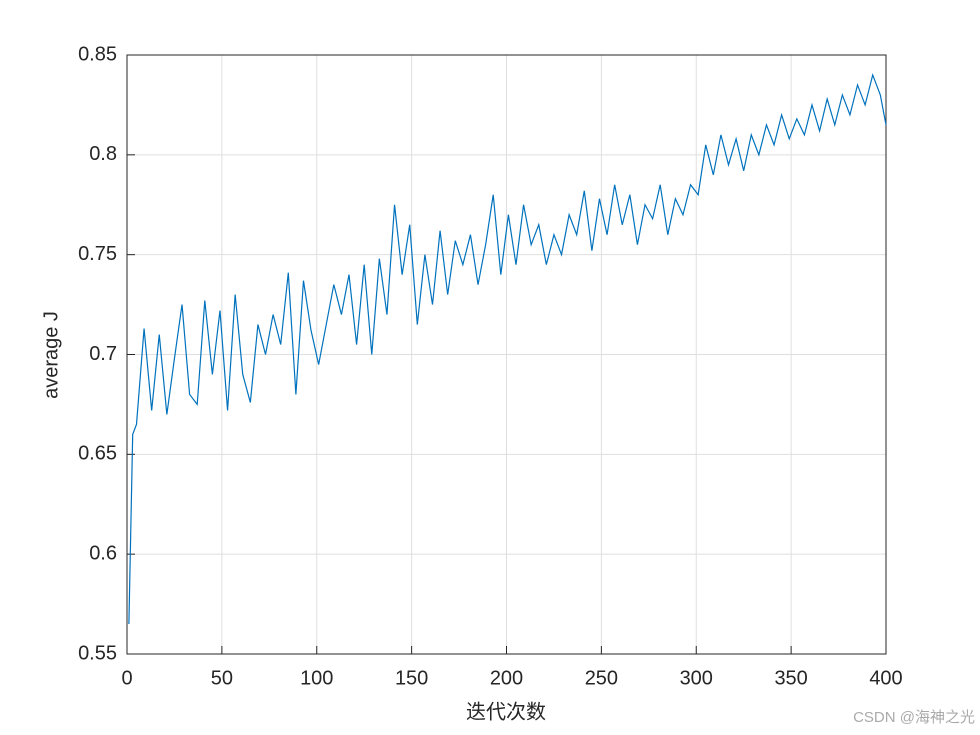 The width and height of the screenshot is (980, 735). What do you see at coordinates (506, 678) in the screenshot?
I see `x-tick-label: 200` at bounding box center [506, 678].